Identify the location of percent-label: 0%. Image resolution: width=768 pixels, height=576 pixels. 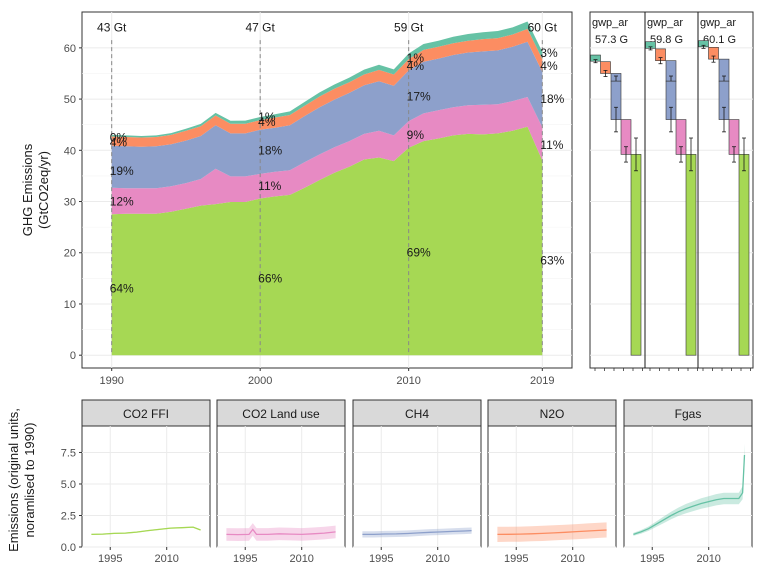
(119, 137).